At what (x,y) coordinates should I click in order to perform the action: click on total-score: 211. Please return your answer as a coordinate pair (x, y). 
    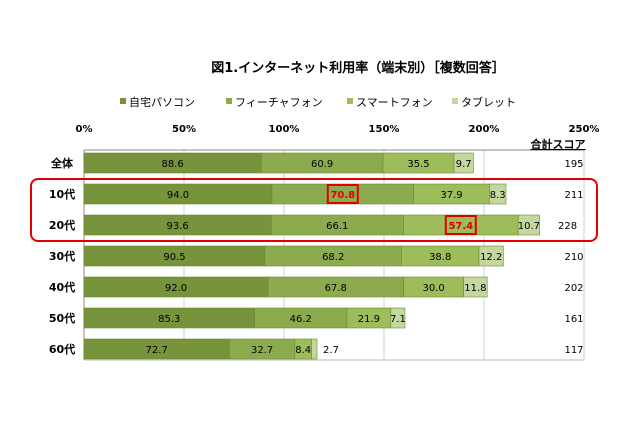
    Looking at the image, I should click on (573, 195).